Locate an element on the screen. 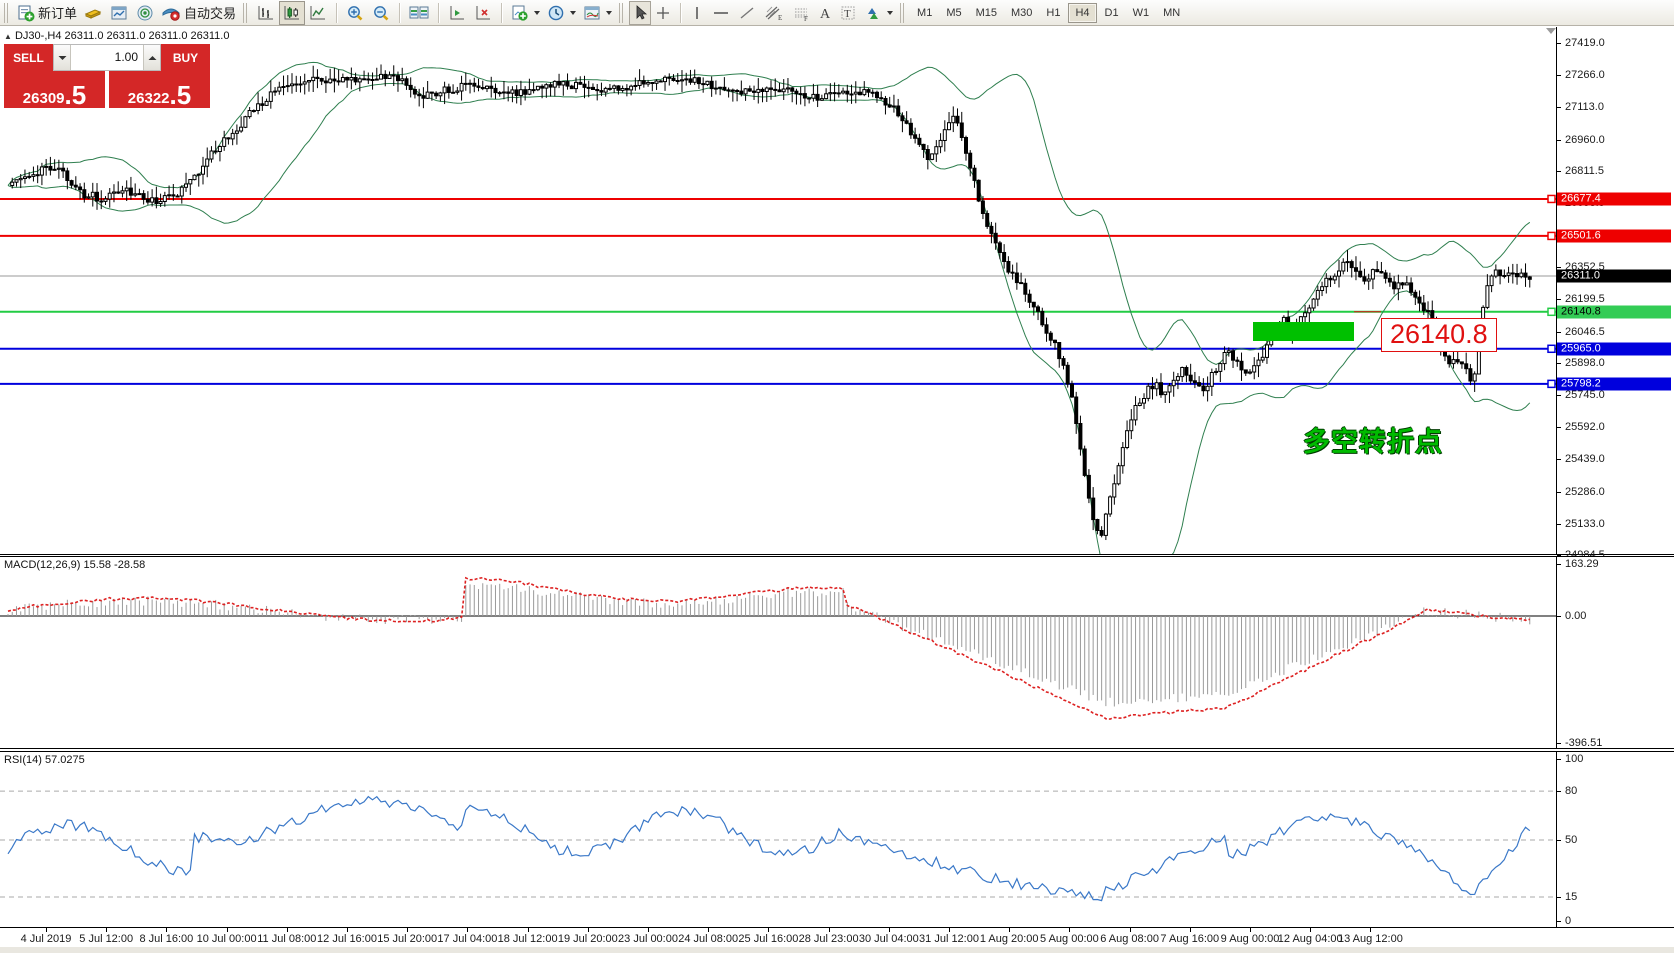 The height and width of the screenshot is (953, 1674). autotrading-button: 自动交易 is located at coordinates (198, 13).